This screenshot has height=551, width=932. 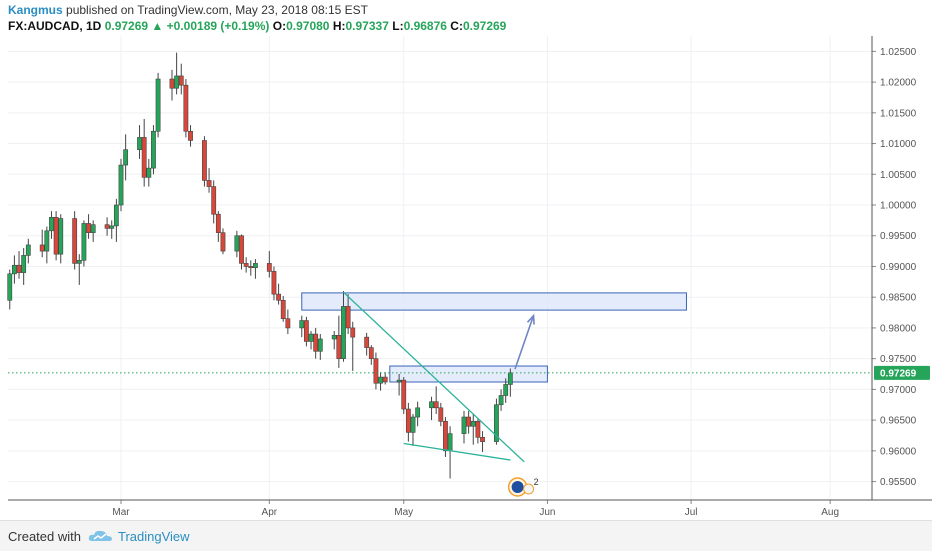 I want to click on y-tick-label: 0.95500, so click(x=898, y=482).